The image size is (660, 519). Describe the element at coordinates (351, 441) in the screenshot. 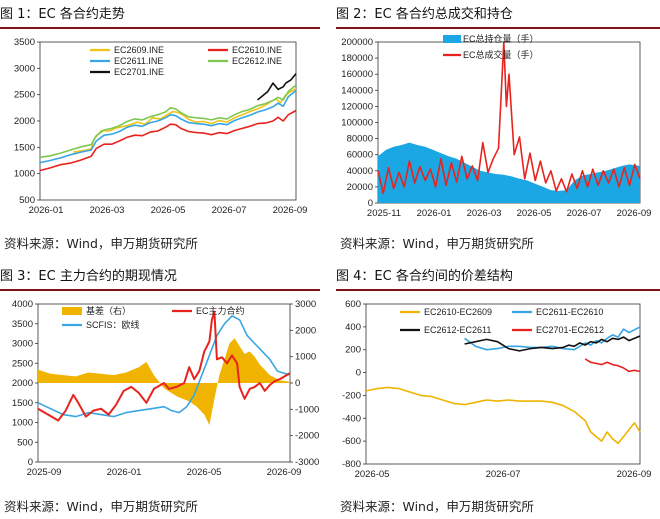

I see `y-tick-label-c4-1: -600` at that location.